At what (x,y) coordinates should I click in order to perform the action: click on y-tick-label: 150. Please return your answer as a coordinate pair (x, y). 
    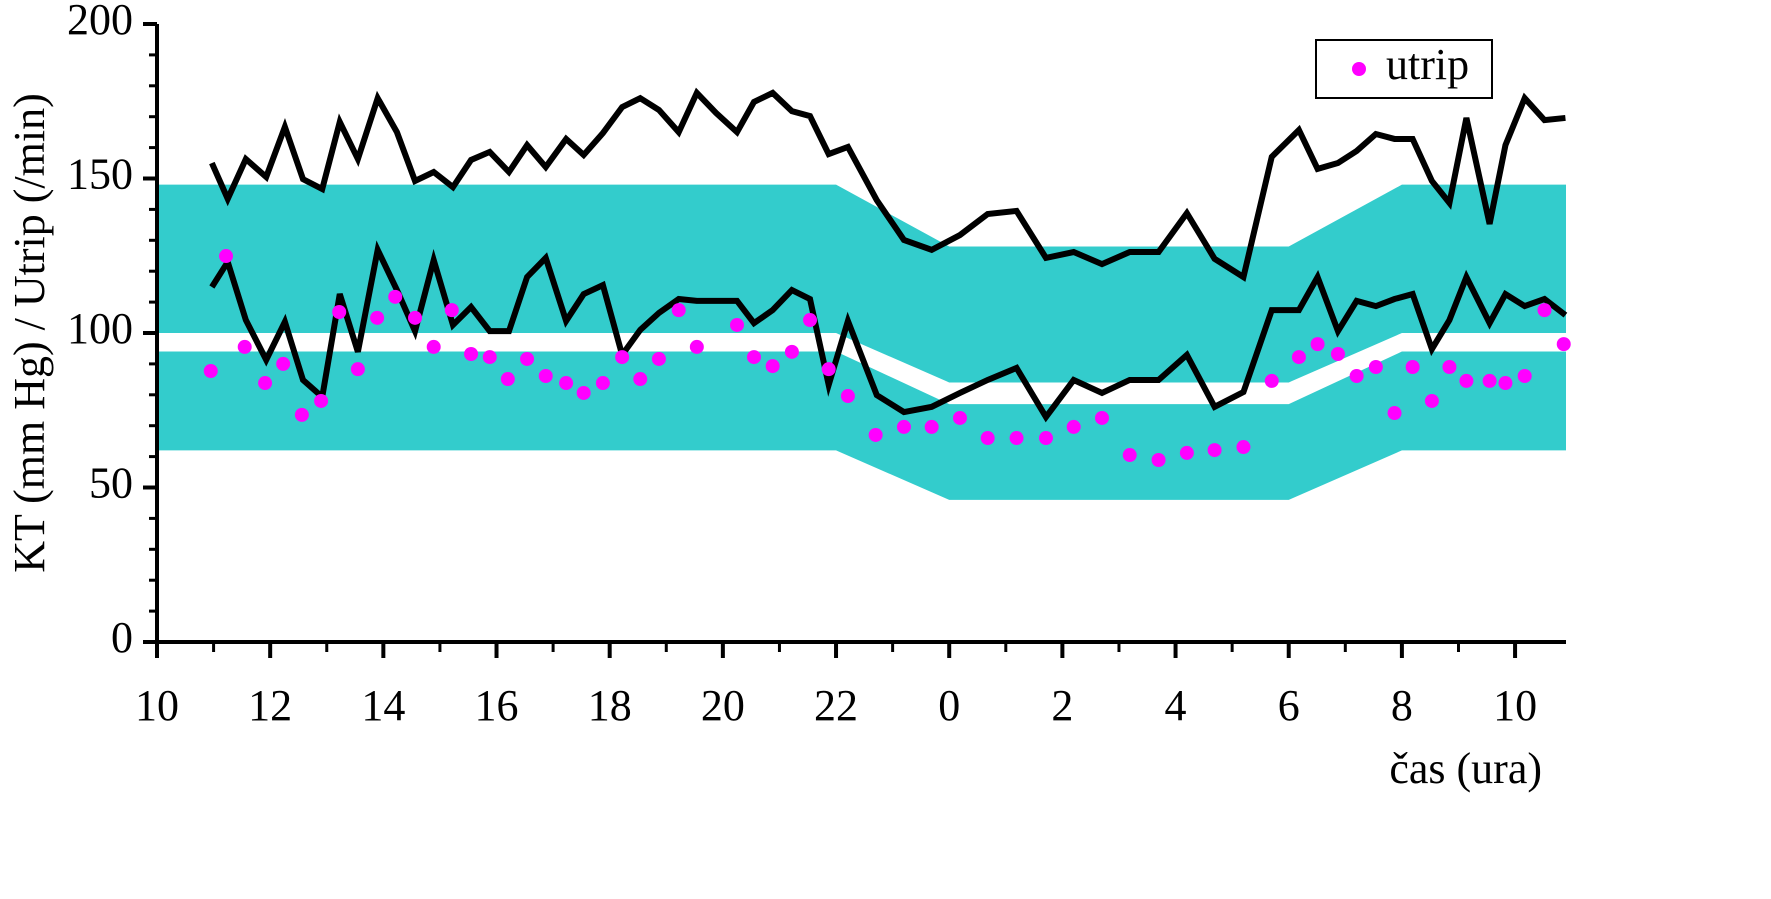
    Looking at the image, I should click on (100, 174).